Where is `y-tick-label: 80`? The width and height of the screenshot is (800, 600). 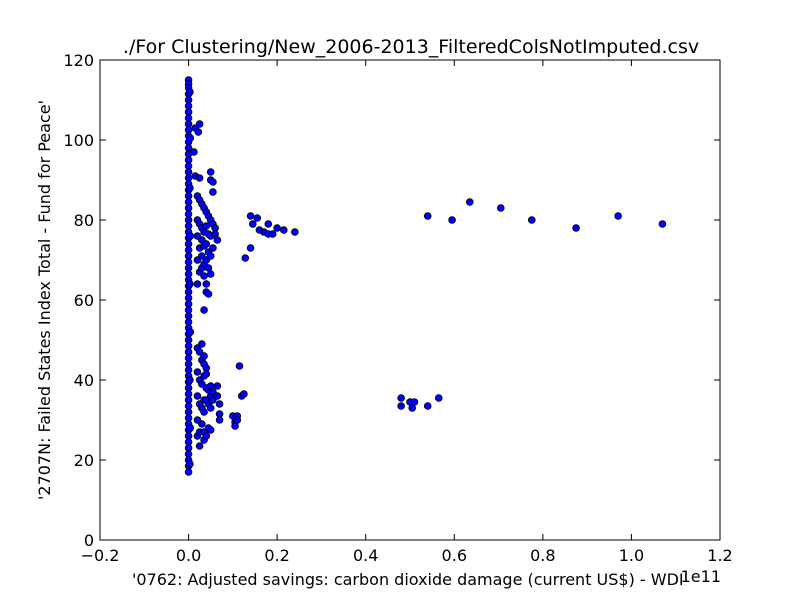 y-tick-label: 80 is located at coordinates (84, 220).